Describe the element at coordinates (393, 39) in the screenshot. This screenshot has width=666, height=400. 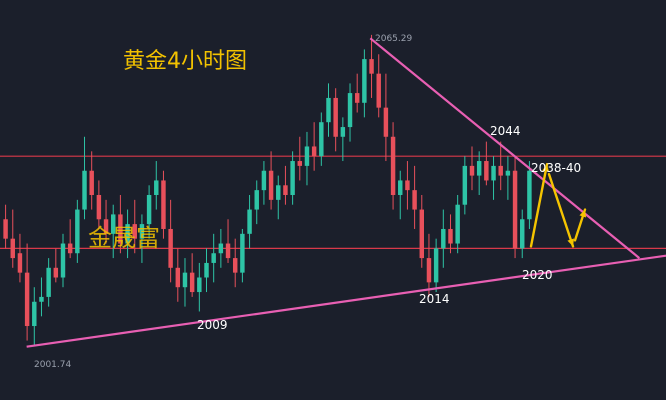
I see `high-price-label: 2065.29` at that location.